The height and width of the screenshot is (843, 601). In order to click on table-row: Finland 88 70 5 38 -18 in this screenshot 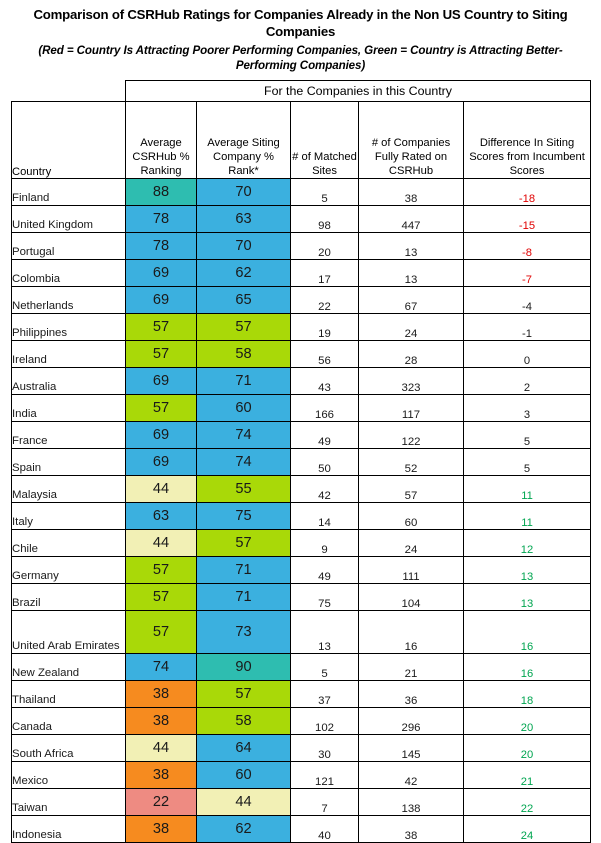, I will do `click(301, 192)`.